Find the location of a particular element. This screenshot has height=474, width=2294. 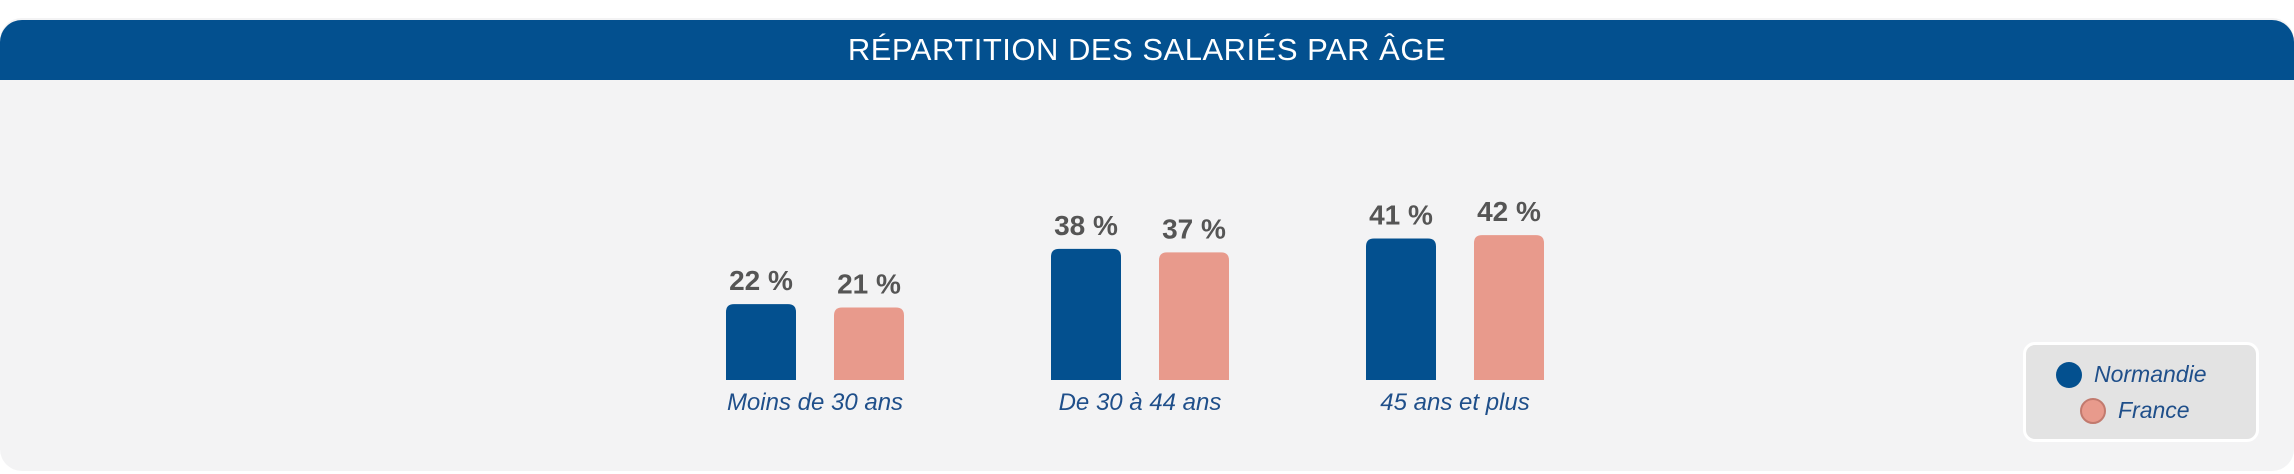

bar-france-moins-de-30-ans is located at coordinates (869, 343).